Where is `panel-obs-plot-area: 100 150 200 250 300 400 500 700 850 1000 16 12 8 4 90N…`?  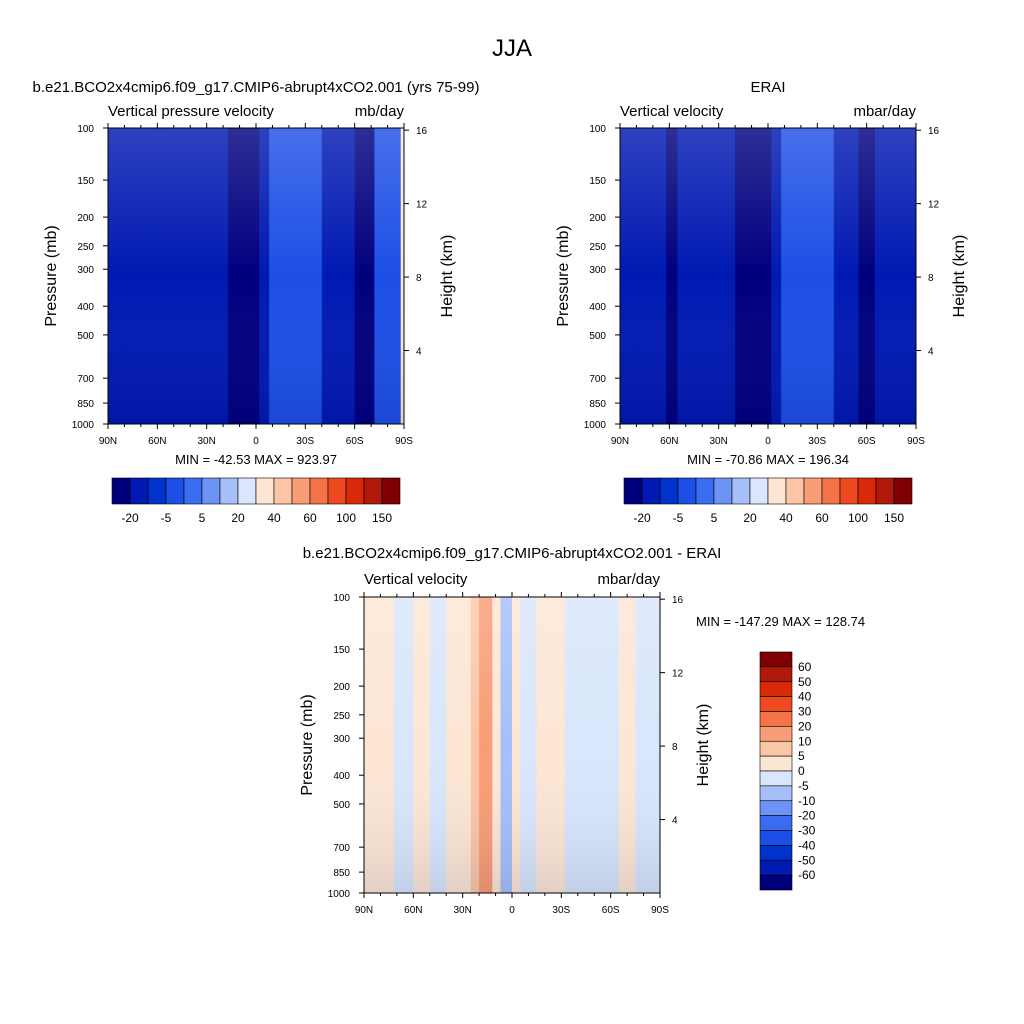 panel-obs-plot-area: 100 150 200 250 300 400 500 700 850 1000 16 12 8 4 90N… is located at coordinates (762, 285).